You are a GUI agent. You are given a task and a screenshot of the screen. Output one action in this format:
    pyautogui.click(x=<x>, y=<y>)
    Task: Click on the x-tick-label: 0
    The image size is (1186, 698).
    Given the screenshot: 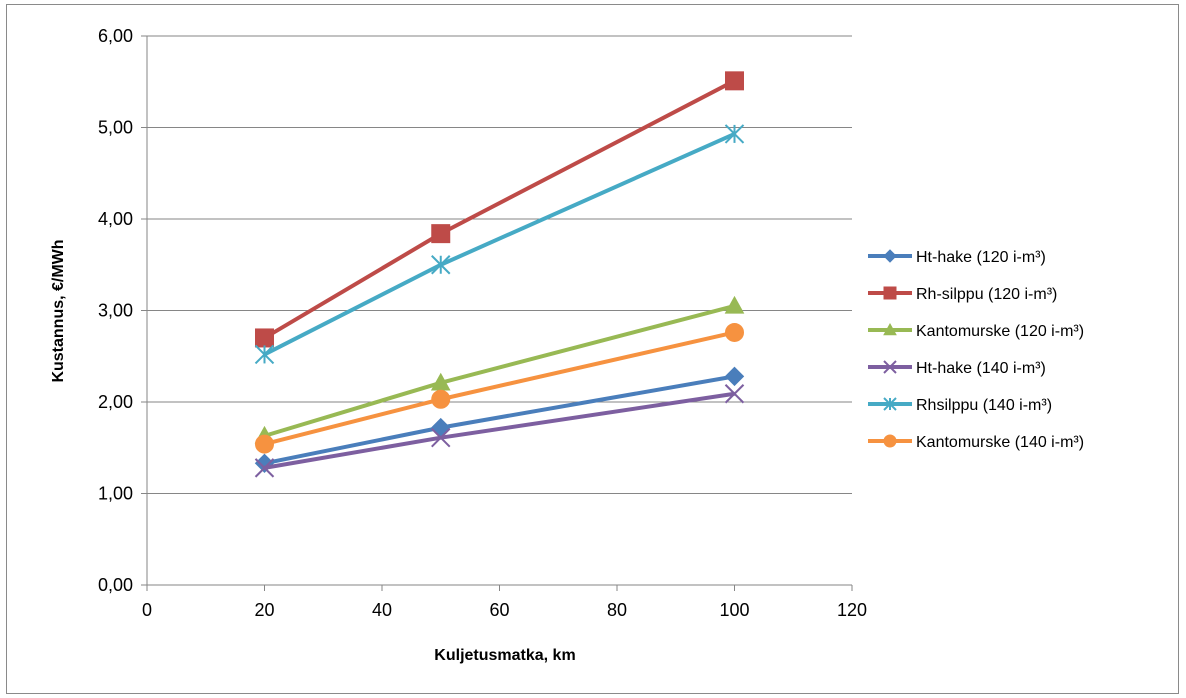 What is the action you would take?
    pyautogui.click(x=147, y=610)
    